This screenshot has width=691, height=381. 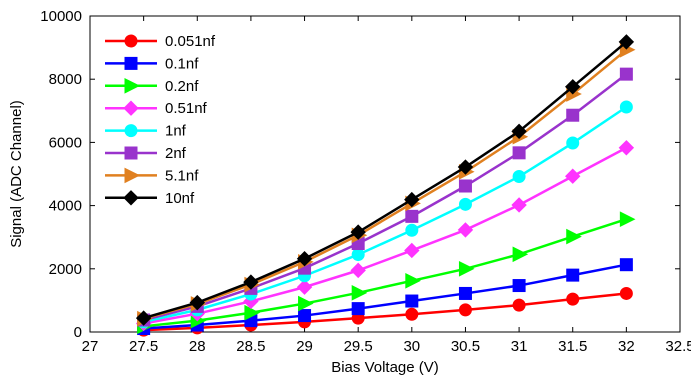 I want to click on x-tick-label: 31.5, so click(x=572, y=346).